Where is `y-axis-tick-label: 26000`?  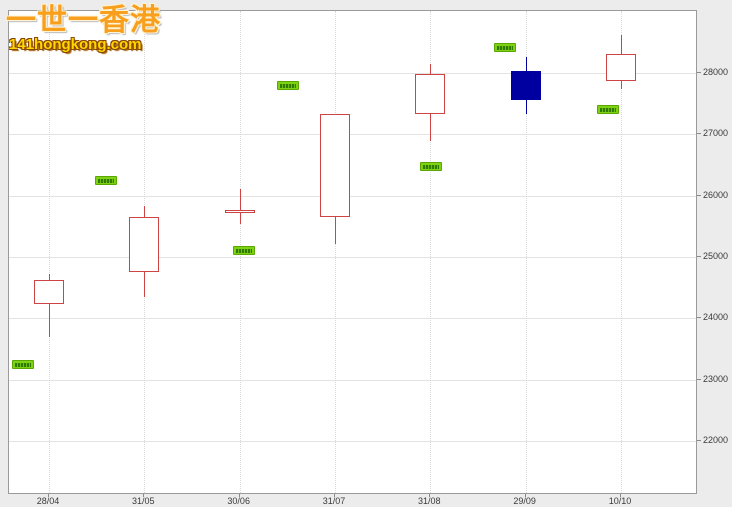
y-axis-tick-label: 26000 is located at coordinates (716, 194).